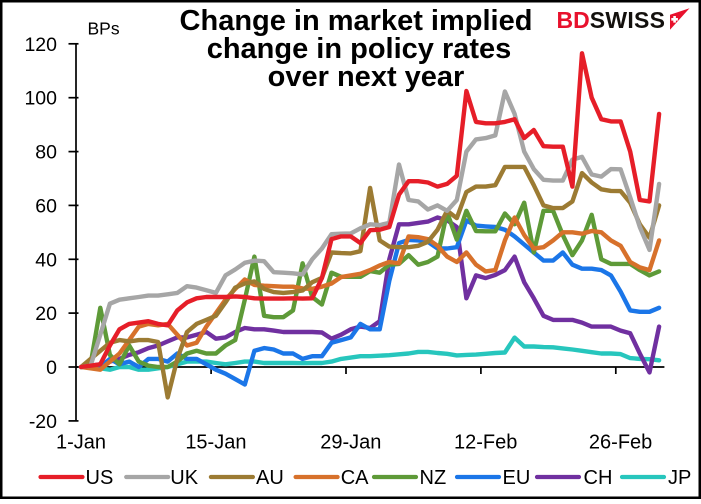 This screenshot has height=504, width=701. Describe the element at coordinates (356, 21) in the screenshot. I see `svg-text: Change in market implied` at that location.